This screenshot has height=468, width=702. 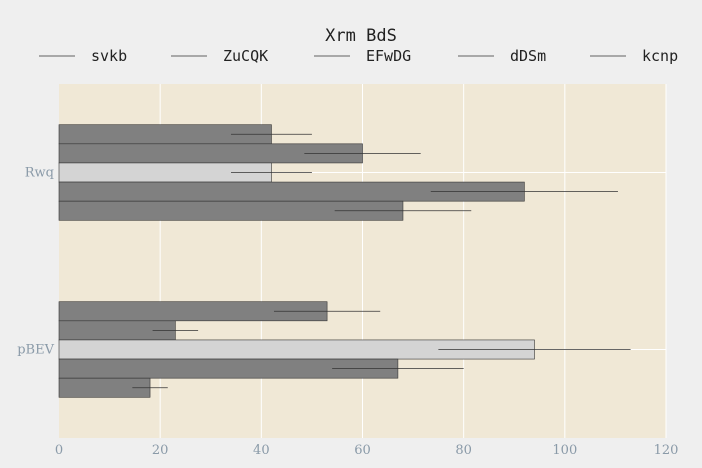 What do you see at coordinates (666, 450) in the screenshot?
I see `x-tick-label: 120` at bounding box center [666, 450].